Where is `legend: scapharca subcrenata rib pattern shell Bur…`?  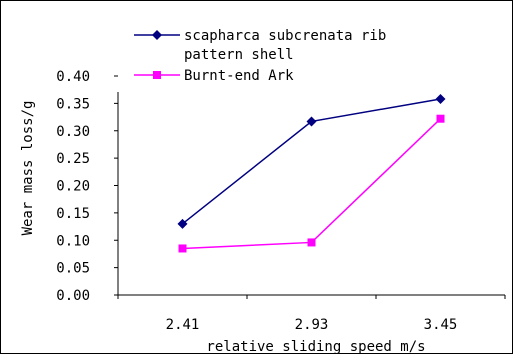
legend: scapharca subcrenata rib pattern shell Bur… is located at coordinates (260, 56).